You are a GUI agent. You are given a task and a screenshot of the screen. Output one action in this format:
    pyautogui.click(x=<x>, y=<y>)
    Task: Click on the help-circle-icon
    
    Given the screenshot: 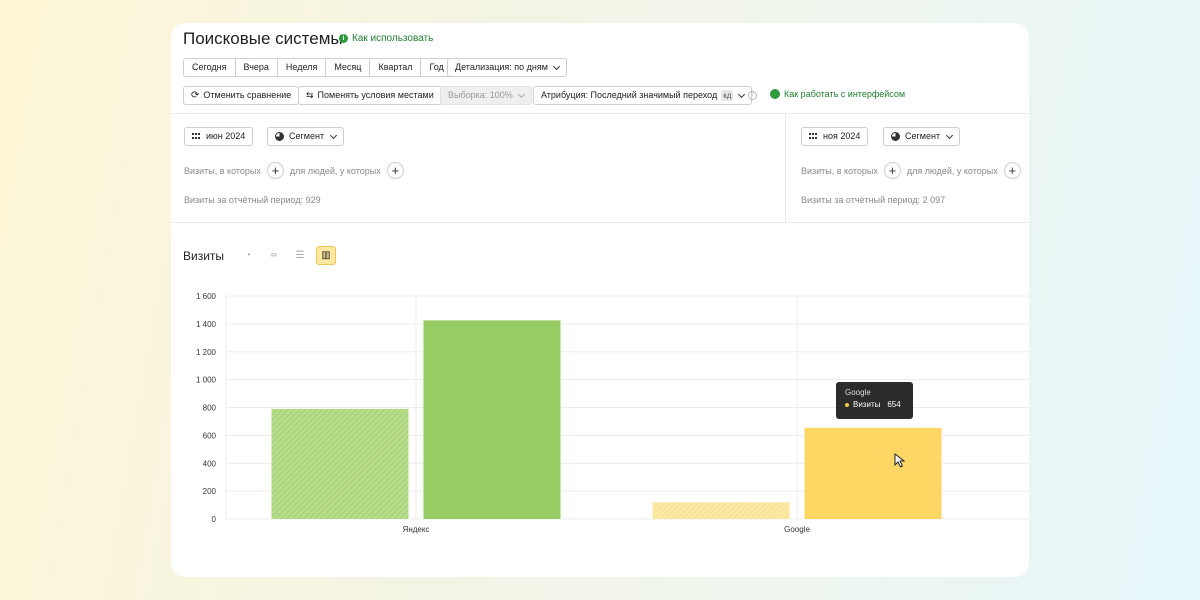 What is the action you would take?
    pyautogui.click(x=775, y=94)
    